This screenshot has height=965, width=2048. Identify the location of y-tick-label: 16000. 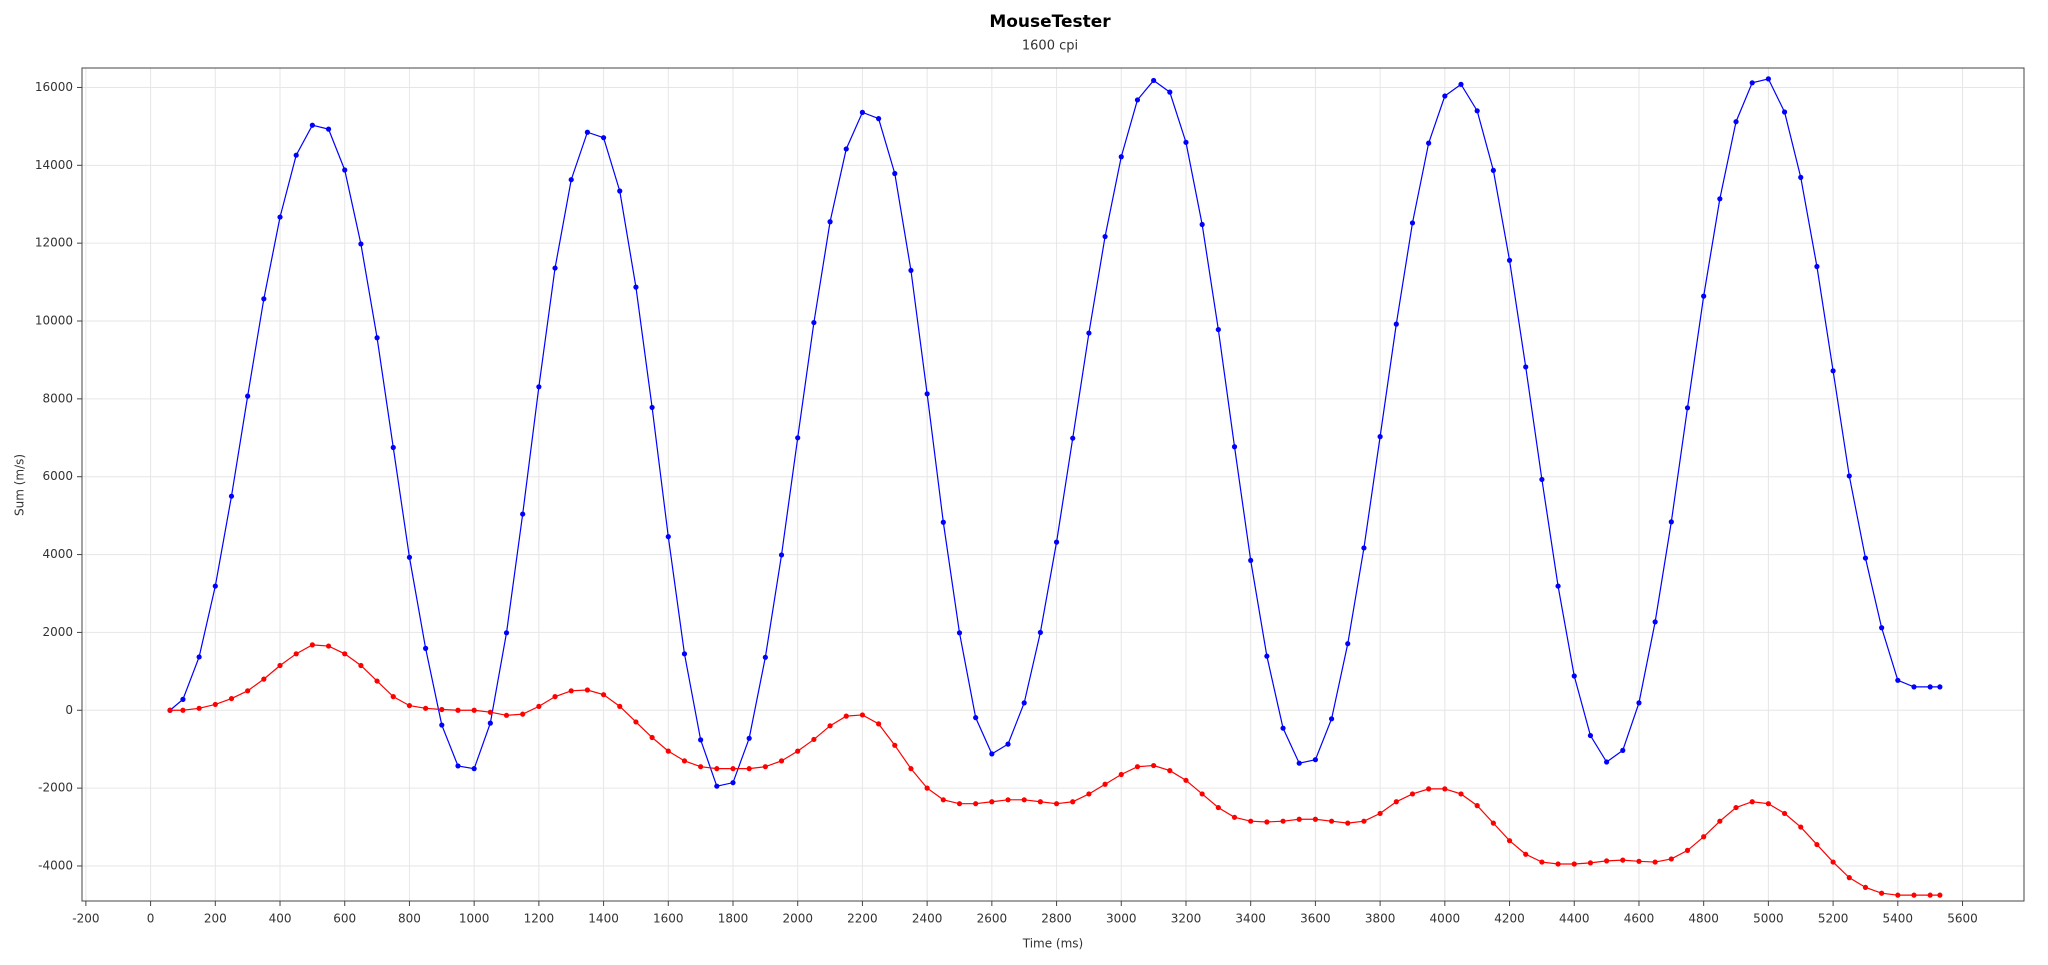
(54, 87).